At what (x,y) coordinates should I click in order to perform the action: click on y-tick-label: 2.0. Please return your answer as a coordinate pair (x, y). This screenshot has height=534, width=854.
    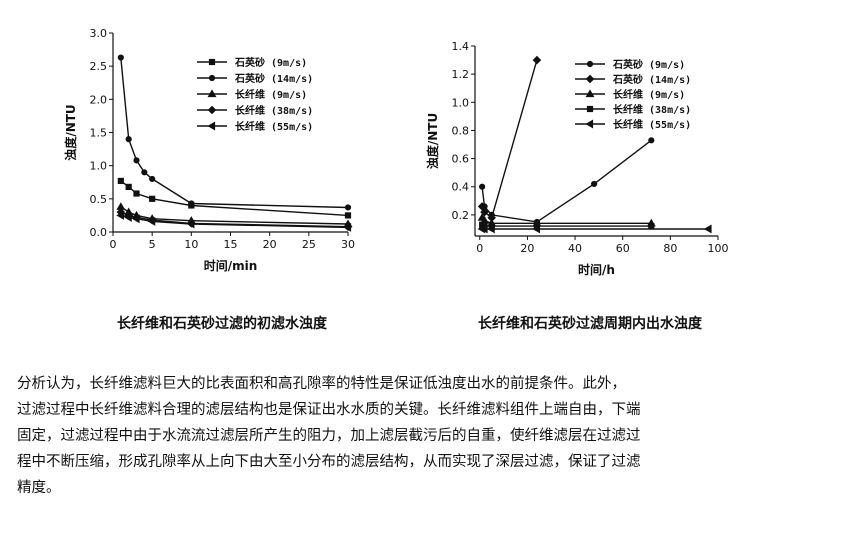
    Looking at the image, I should click on (99, 99).